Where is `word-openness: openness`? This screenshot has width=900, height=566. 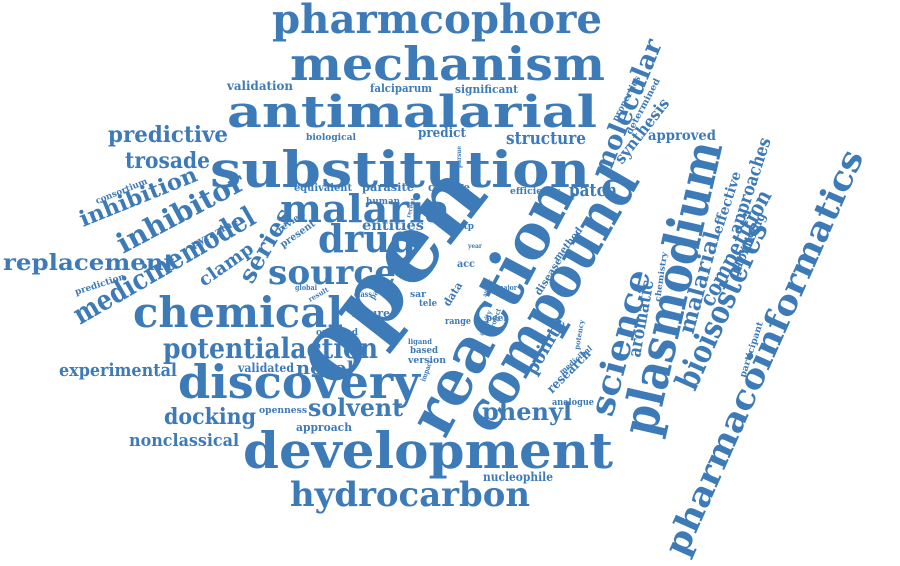
word-openness: openness is located at coordinates (283, 411).